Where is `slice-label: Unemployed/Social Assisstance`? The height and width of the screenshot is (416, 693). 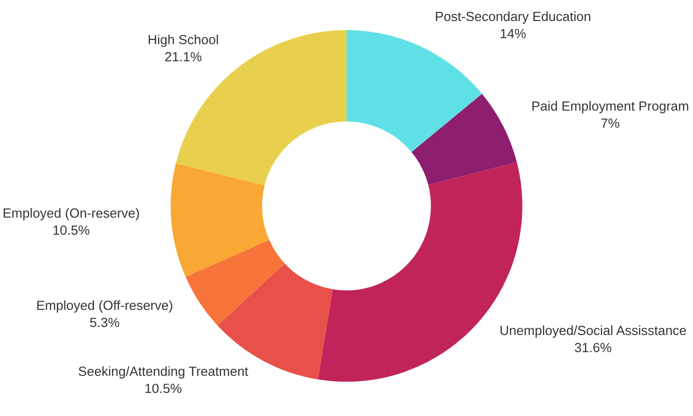
slice-label: Unemployed/Social Assisstance is located at coordinates (593, 331).